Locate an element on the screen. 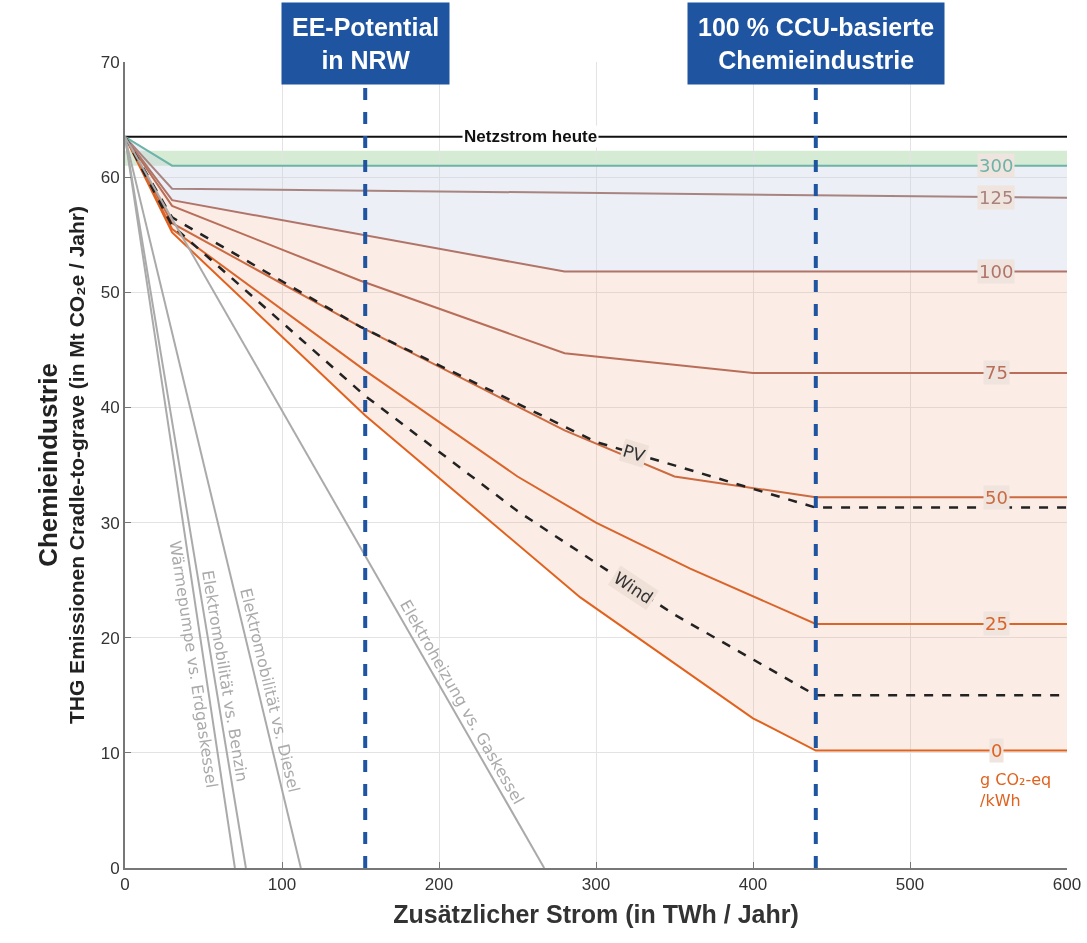 The width and height of the screenshot is (1087, 943). series-label: 100 is located at coordinates (996, 271).